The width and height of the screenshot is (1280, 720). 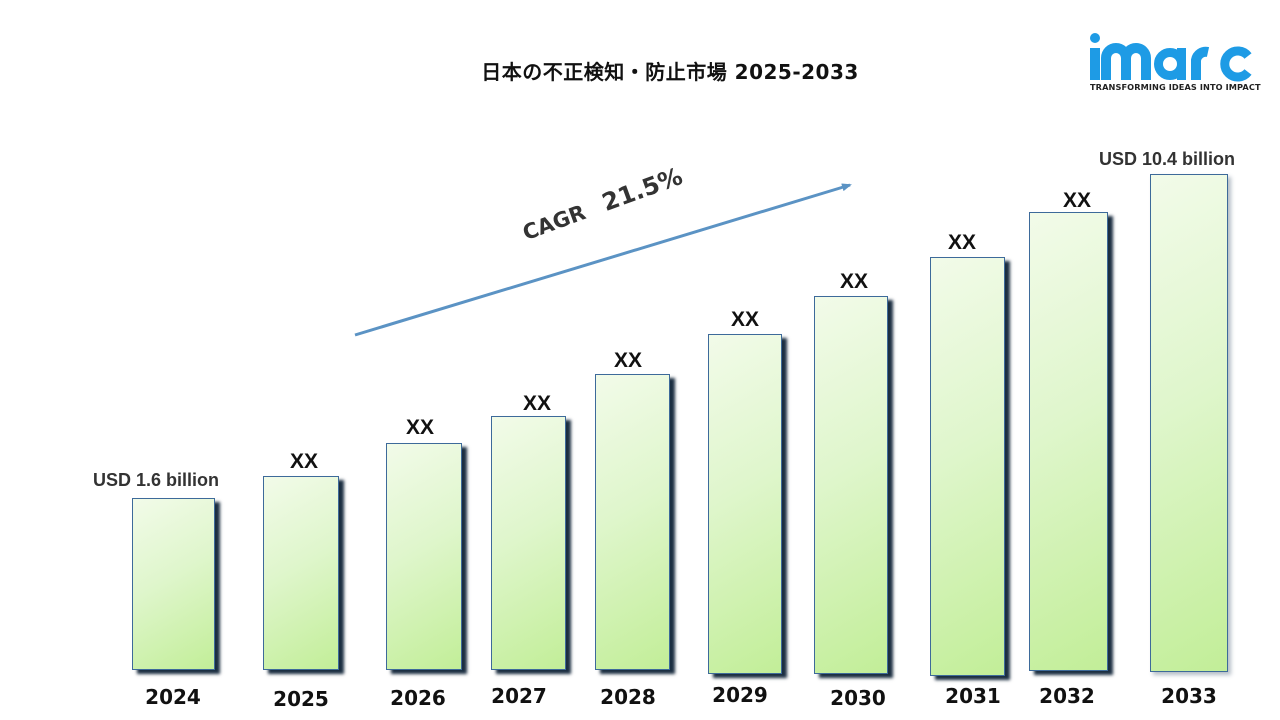 What do you see at coordinates (528, 543) in the screenshot?
I see `bar-2027` at bounding box center [528, 543].